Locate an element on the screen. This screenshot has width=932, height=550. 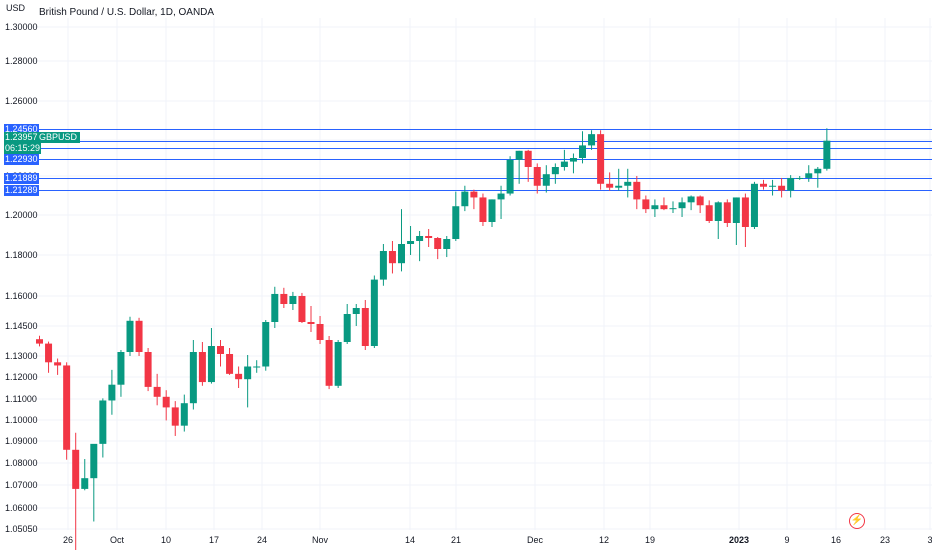
level-price-label: 1.21889 is located at coordinates (21, 178).